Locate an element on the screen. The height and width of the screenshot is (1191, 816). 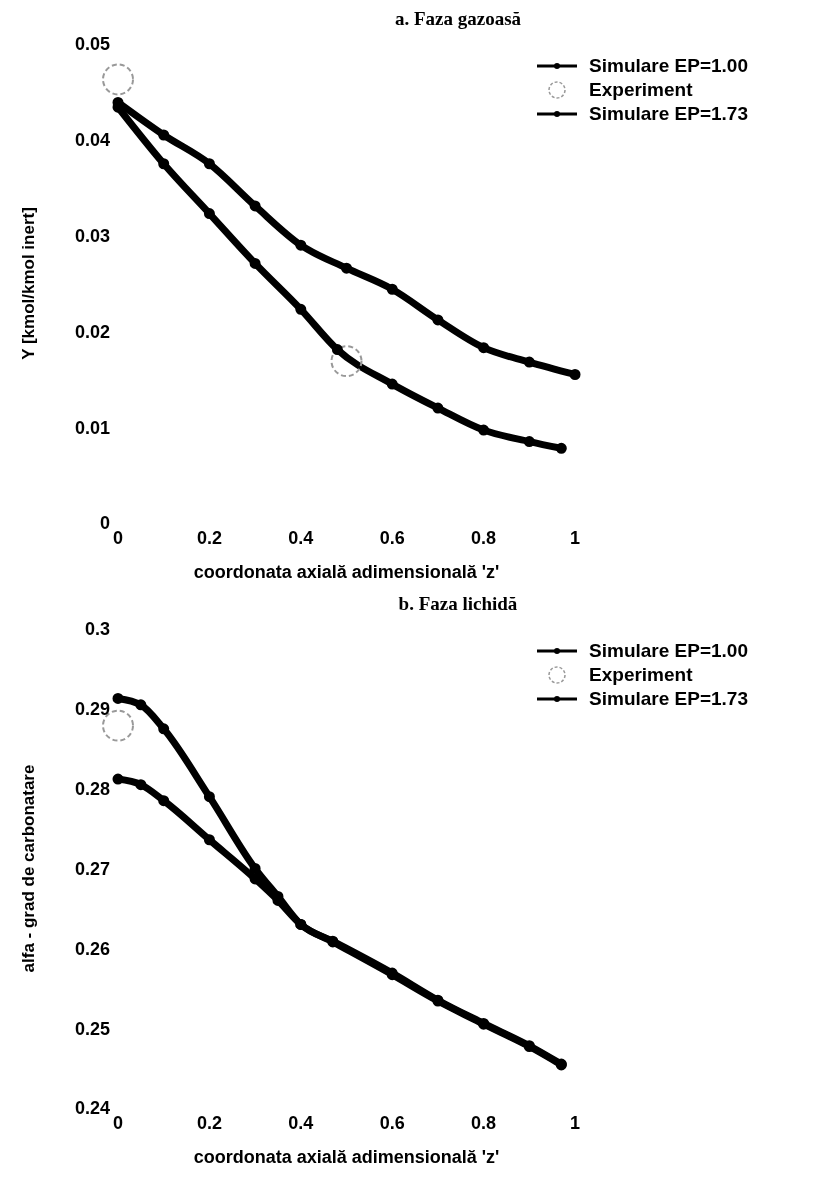
chart-title: b. Faza lichidă is located at coordinates (458, 604).